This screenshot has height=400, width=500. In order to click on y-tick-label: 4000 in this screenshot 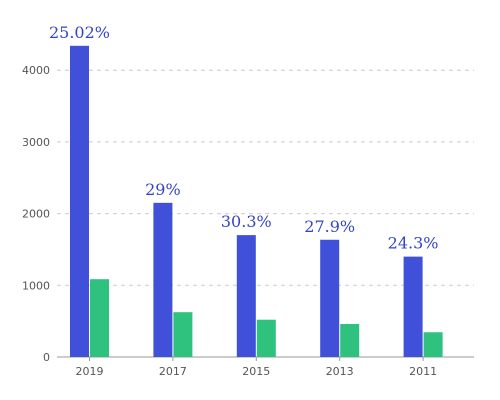, I will do `click(36, 70)`.